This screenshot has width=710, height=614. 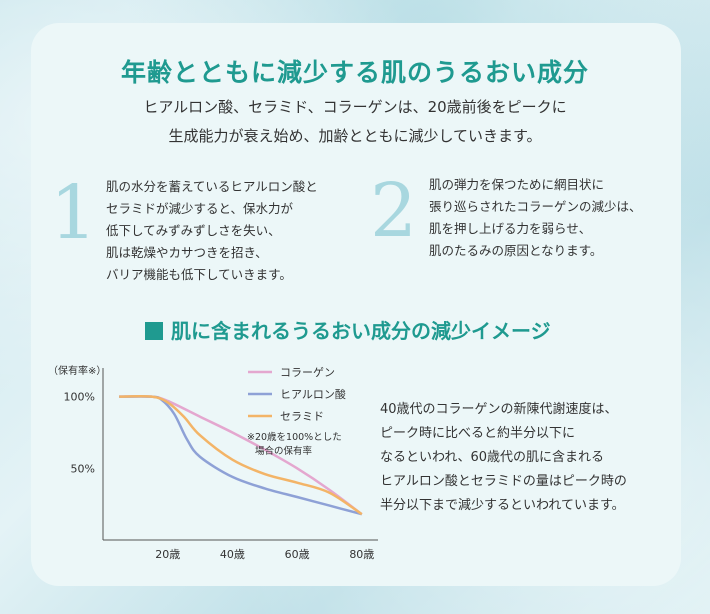 I want to click on note-line: なるといわれ、60歳代の肌に含まれる, so click(x=492, y=457).